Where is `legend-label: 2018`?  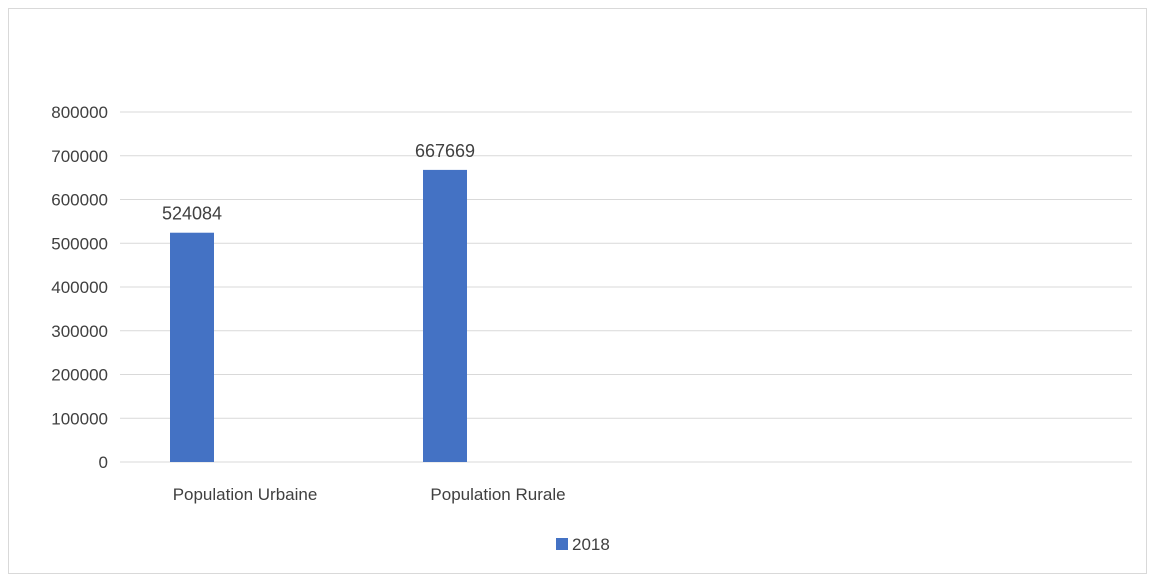 legend-label: 2018 is located at coordinates (591, 544).